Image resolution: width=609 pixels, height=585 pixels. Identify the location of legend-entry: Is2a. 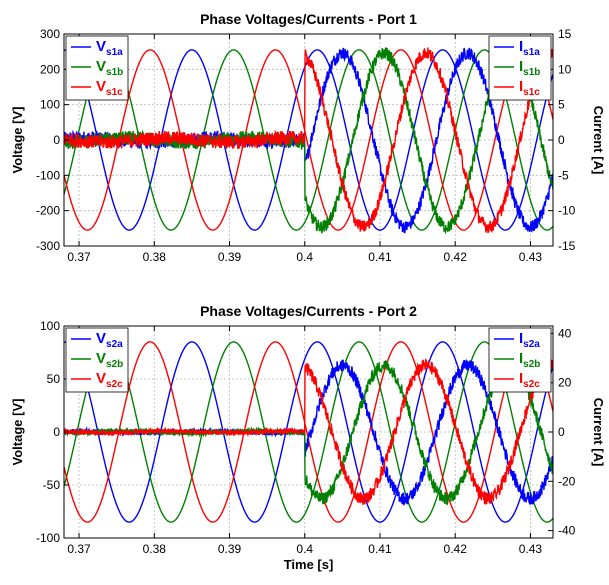
(529, 340).